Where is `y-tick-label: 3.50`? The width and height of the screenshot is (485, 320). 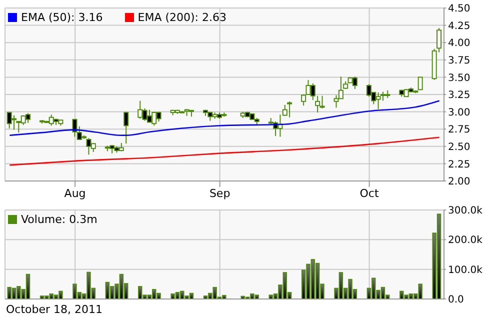 y-tick-label: 3.50 is located at coordinates (459, 78).